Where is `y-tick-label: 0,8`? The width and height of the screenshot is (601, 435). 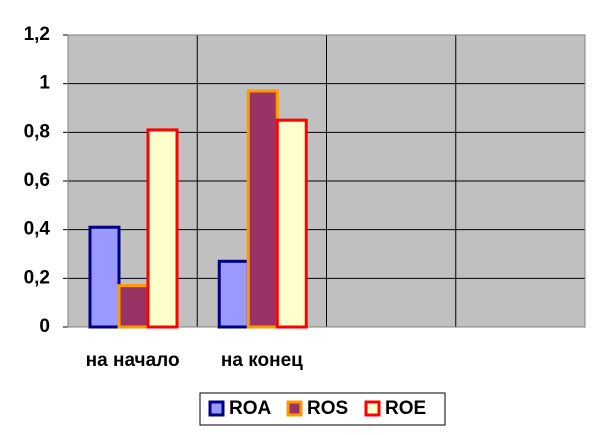
y-tick-label: 0,8 is located at coordinates (37, 131).